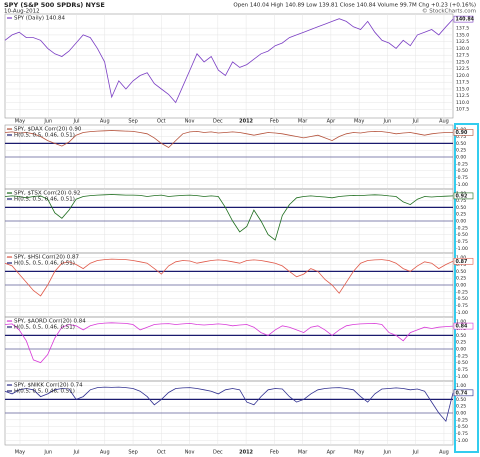 This screenshot has height=457, width=480. I want to click on y-tick-label: 117.5, so click(462, 83).